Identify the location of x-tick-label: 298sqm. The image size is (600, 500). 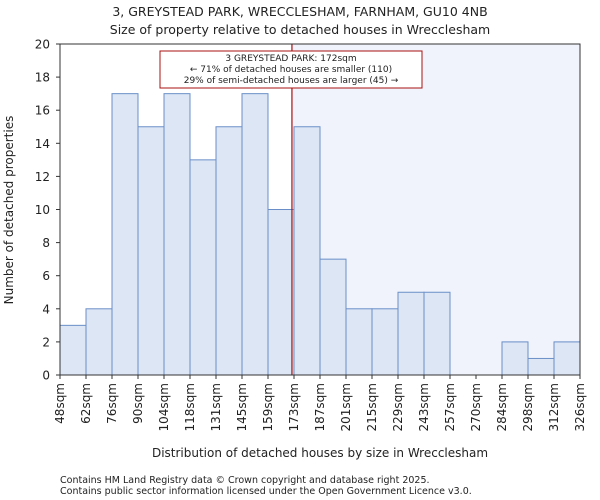
(528, 407).